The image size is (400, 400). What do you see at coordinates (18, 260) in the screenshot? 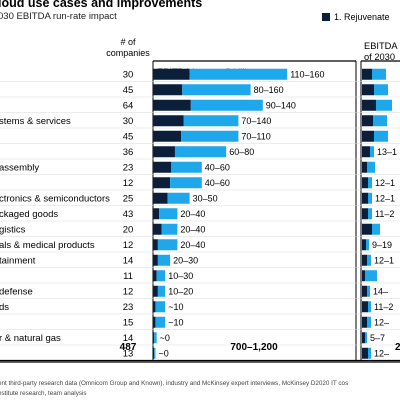
I see `category-label: tainment` at bounding box center [18, 260].